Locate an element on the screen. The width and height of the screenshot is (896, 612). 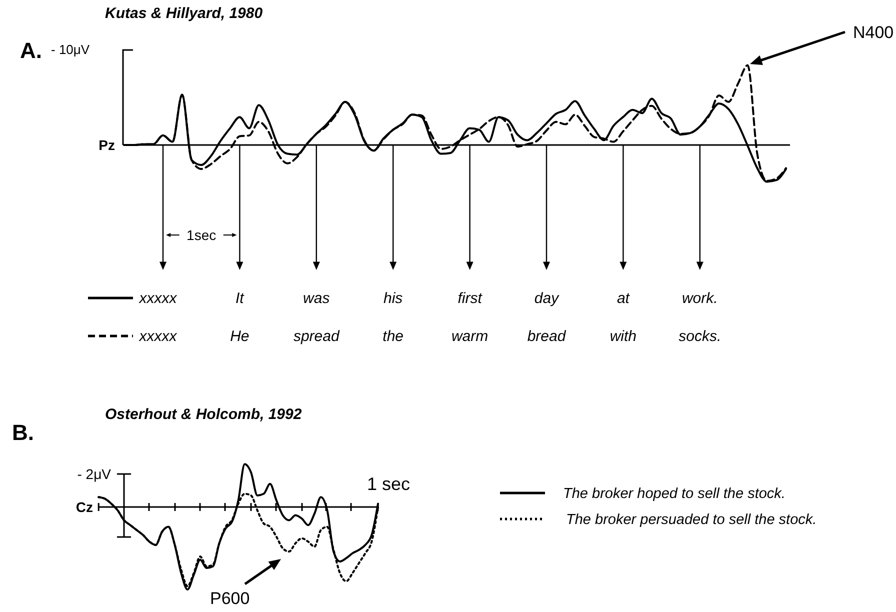
legend-label: The broker persuaded to sell the stock. is located at coordinates (691, 520).